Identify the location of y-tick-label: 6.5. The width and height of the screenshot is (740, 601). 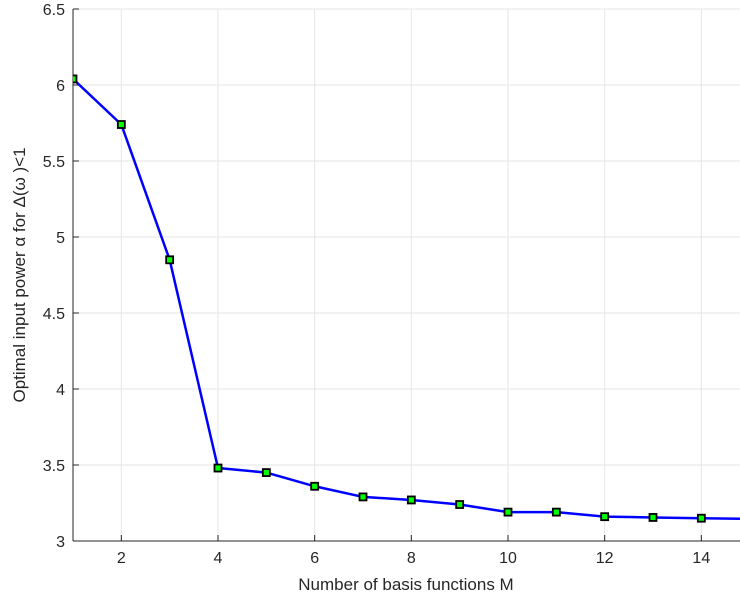
(54, 10).